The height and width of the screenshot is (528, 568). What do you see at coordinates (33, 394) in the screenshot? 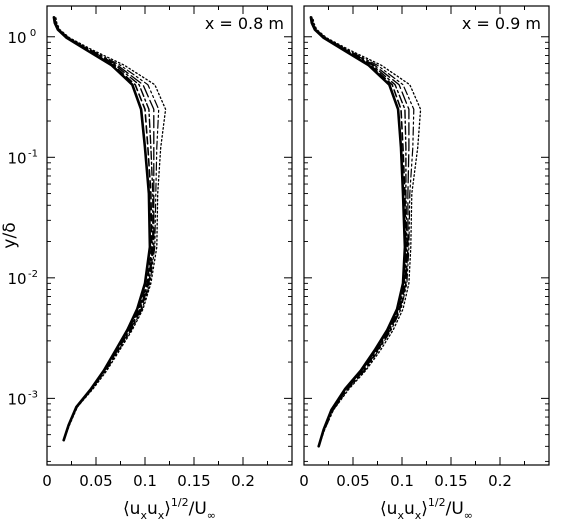
I see `y-tick-exponent: -3` at bounding box center [33, 394].